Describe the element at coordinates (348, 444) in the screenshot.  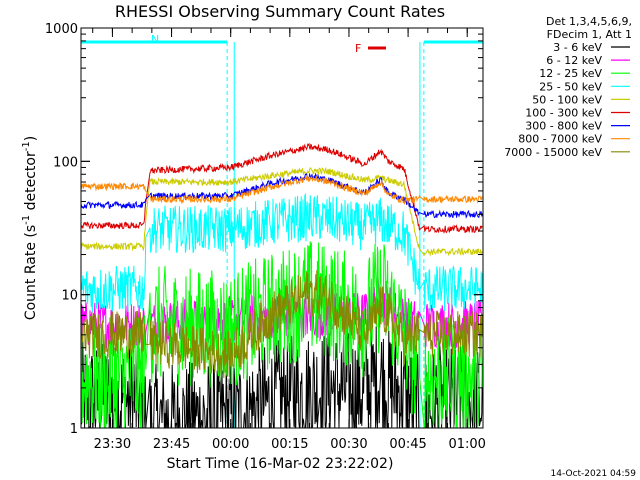
I see `x-tick-label: 00:30` at that location.